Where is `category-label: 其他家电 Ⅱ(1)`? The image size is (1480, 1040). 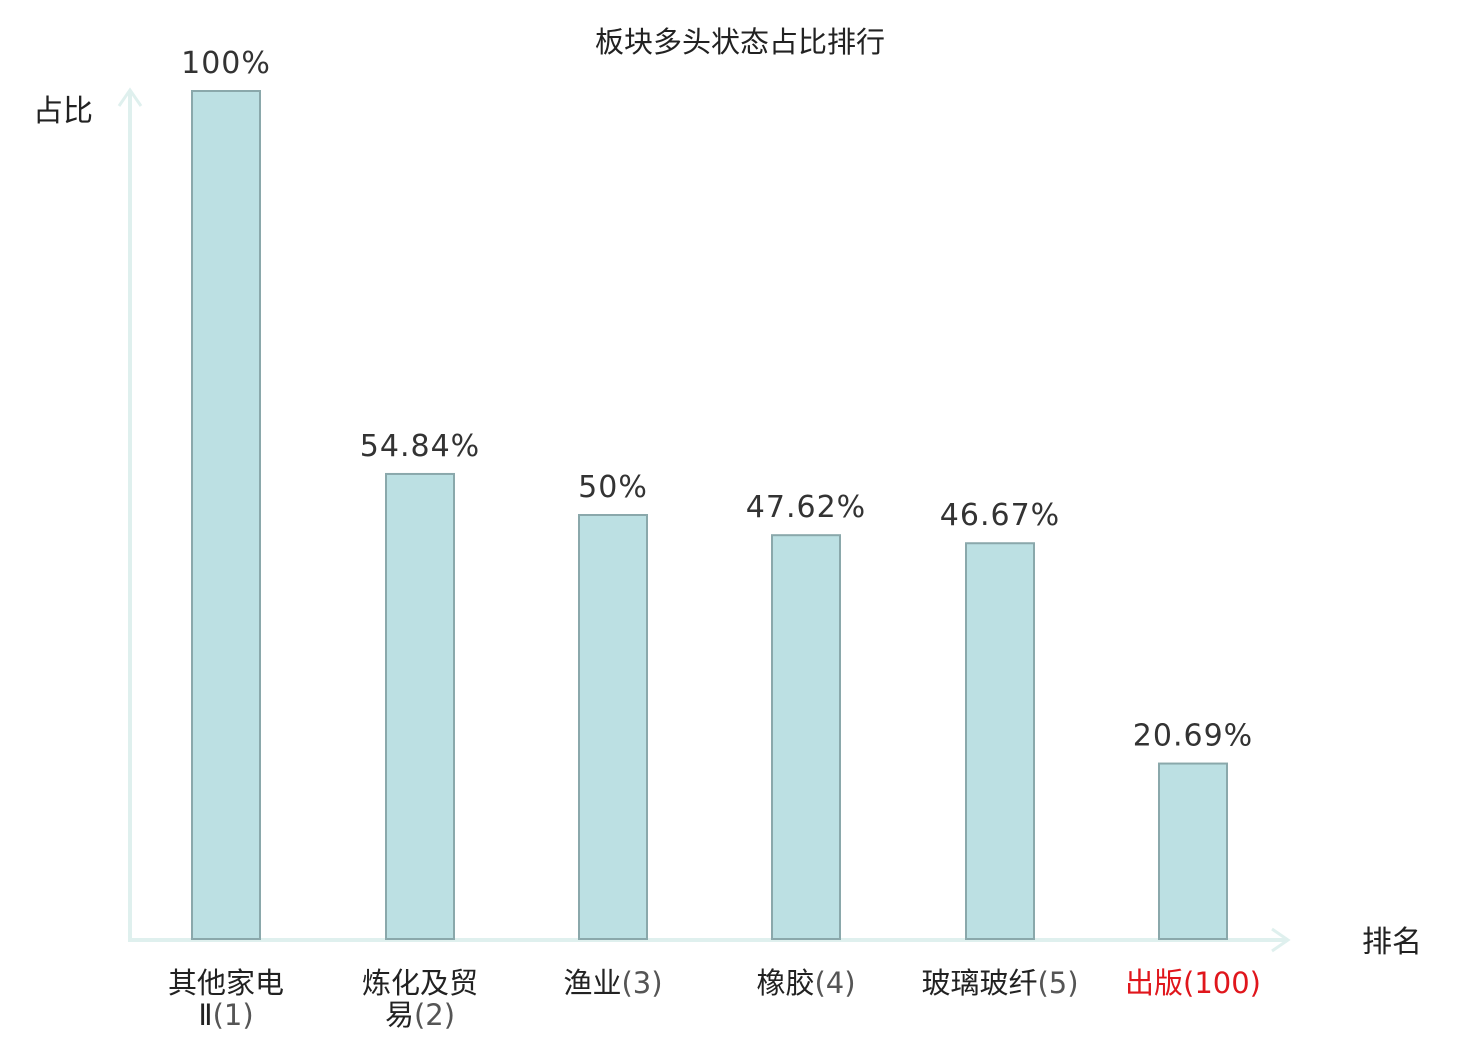 category-label: 其他家电 Ⅱ(1) is located at coordinates (226, 999).